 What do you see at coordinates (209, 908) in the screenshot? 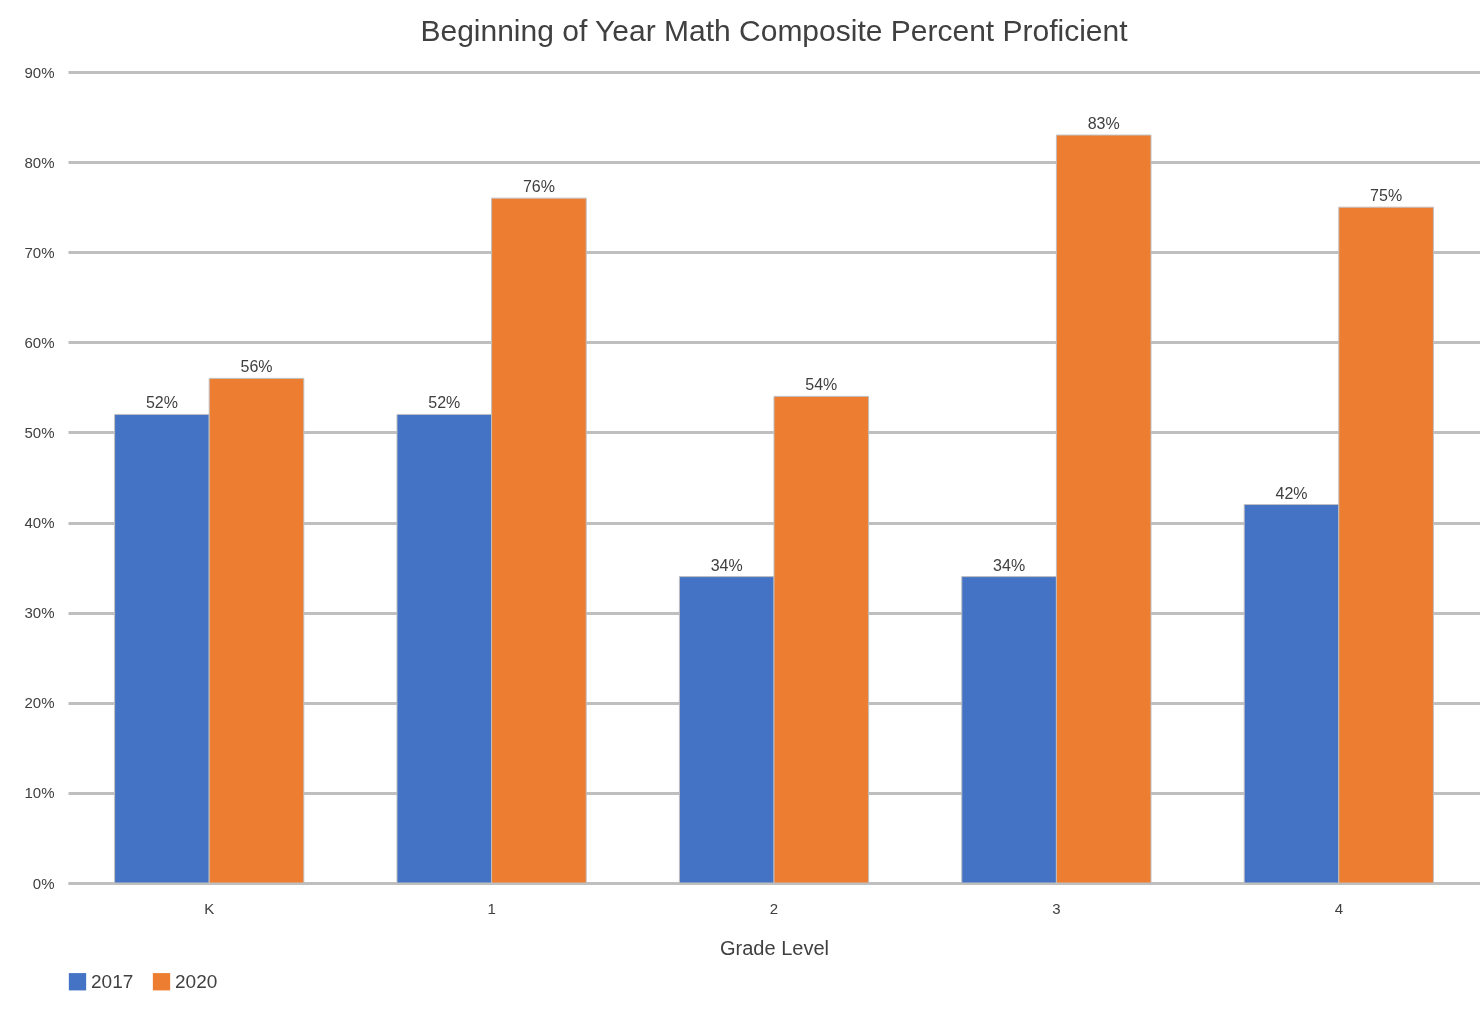
I see `x-tick-label: K` at bounding box center [209, 908].